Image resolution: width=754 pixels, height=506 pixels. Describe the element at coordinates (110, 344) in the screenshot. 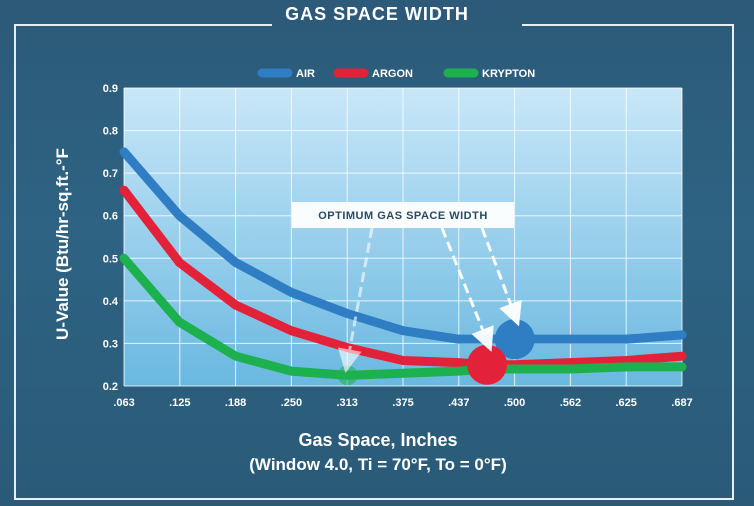

I see `y-tick-label: 0.3` at that location.